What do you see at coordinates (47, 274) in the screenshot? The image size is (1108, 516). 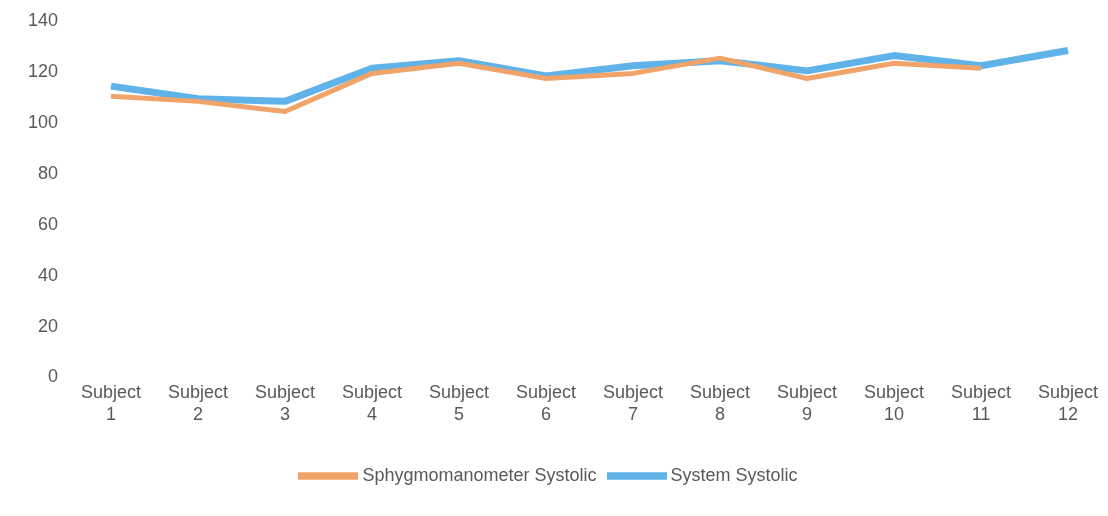 I see `y-tick-label: 40` at bounding box center [47, 274].